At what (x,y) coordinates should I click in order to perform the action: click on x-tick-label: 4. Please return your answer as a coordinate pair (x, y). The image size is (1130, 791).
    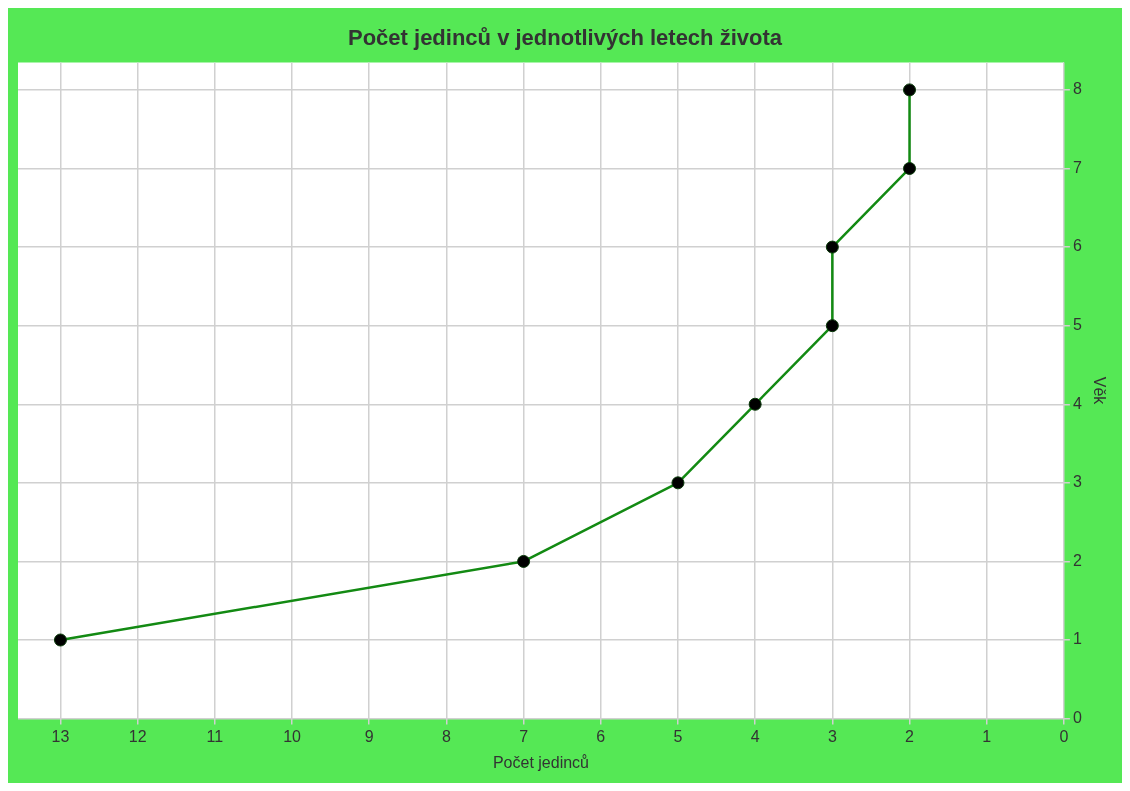
    Looking at the image, I should click on (755, 736).